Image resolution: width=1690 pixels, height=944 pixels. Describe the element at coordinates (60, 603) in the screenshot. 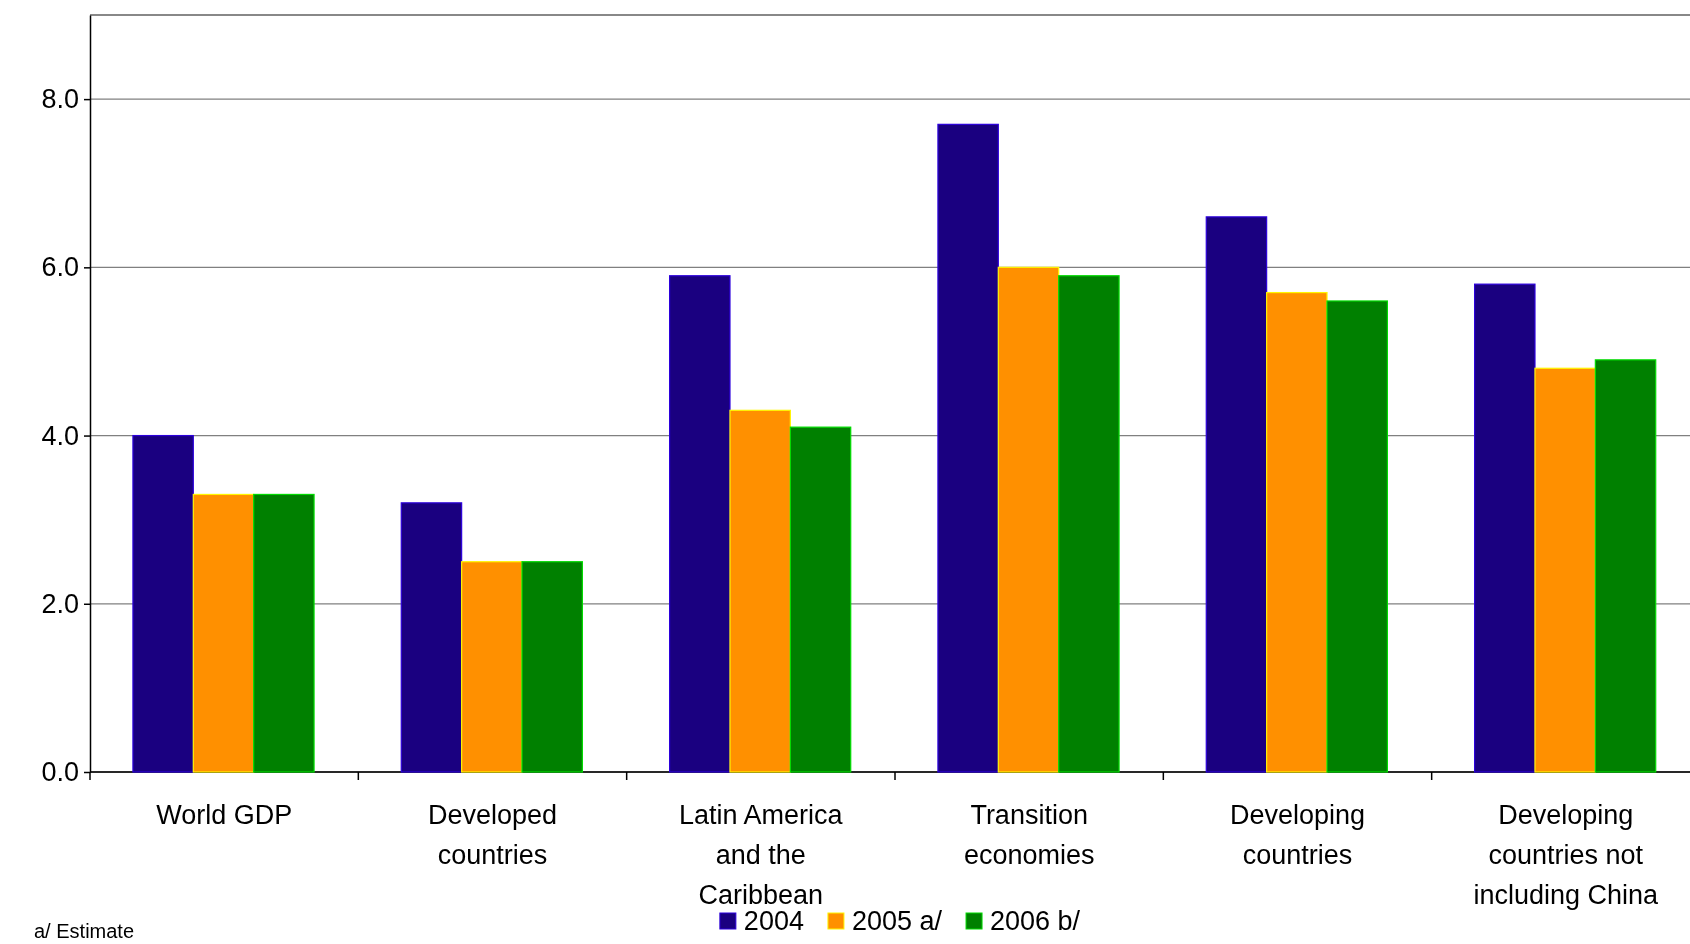

I see `y-tick-label: 2.0` at that location.